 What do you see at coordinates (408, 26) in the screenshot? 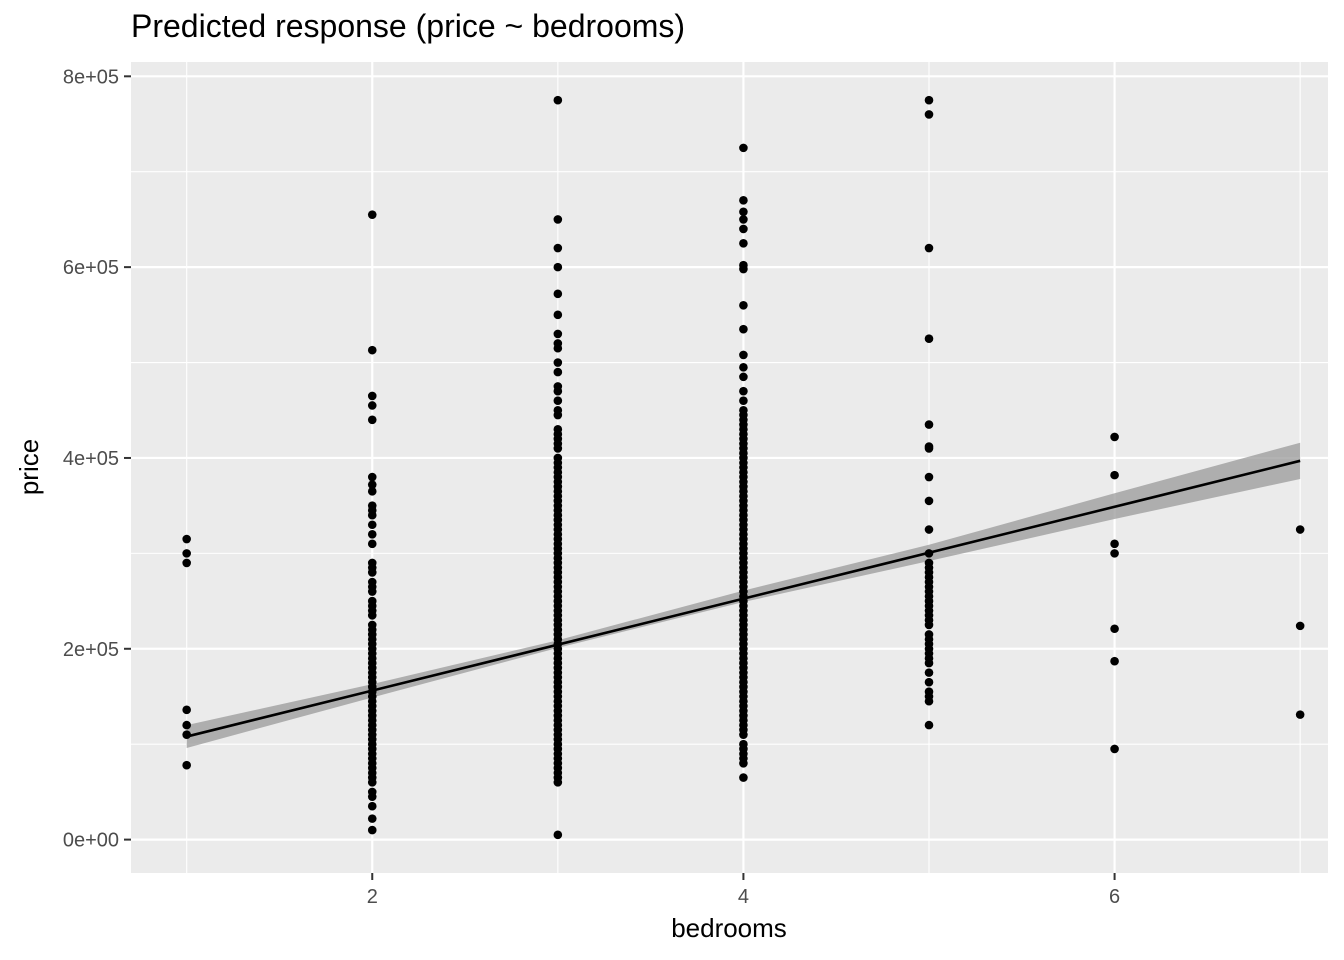
I see `chart-title: Predicted response (price ~ bedrooms)` at bounding box center [408, 26].